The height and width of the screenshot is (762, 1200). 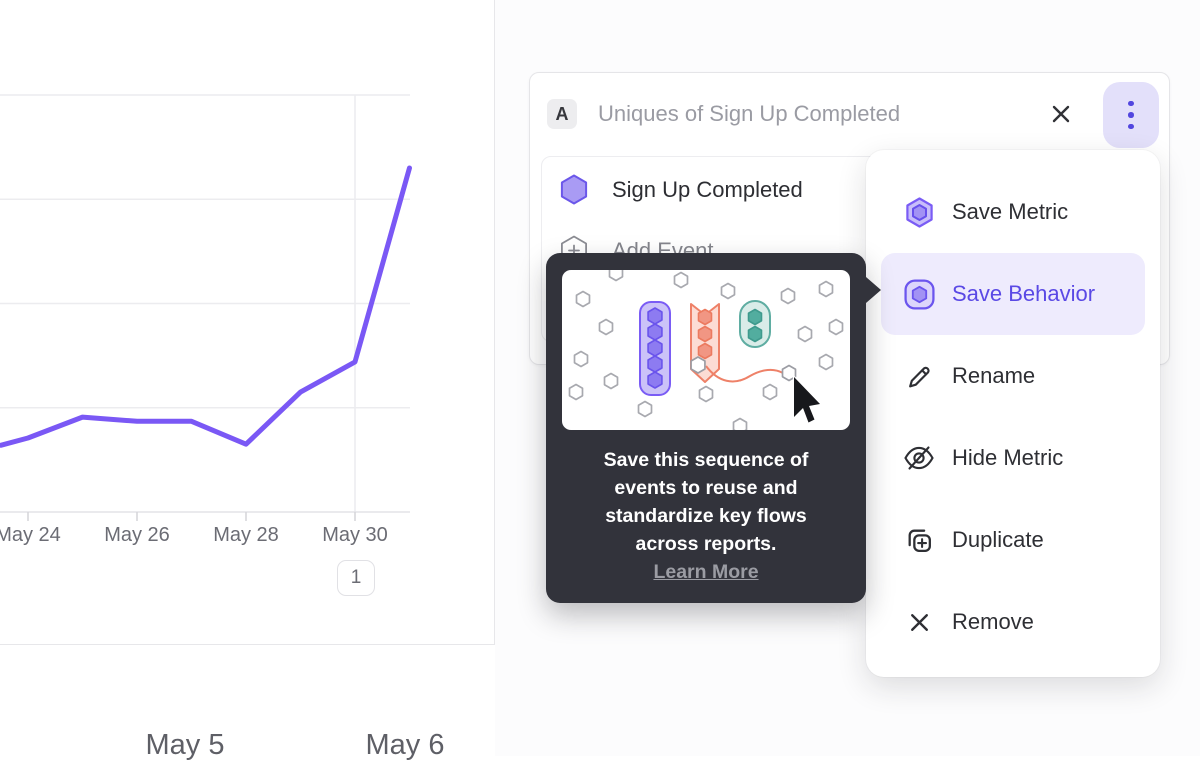 What do you see at coordinates (185, 745) in the screenshot?
I see `x-tick-label: May 5` at bounding box center [185, 745].